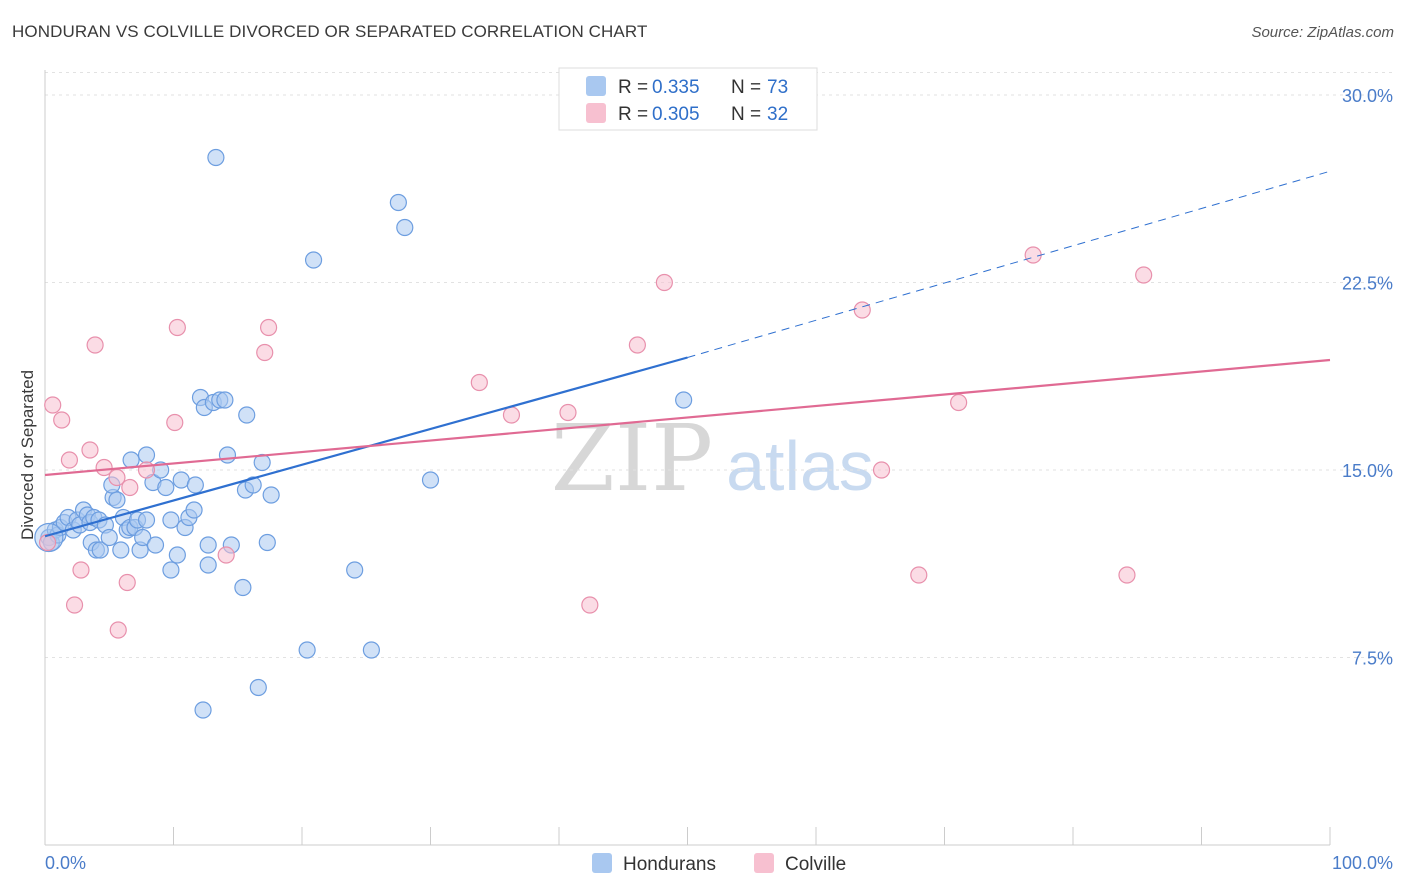 Image resolution: width=1406 pixels, height=892 pixels. I want to click on x-tick-label-min: 0.0%, so click(65, 863).